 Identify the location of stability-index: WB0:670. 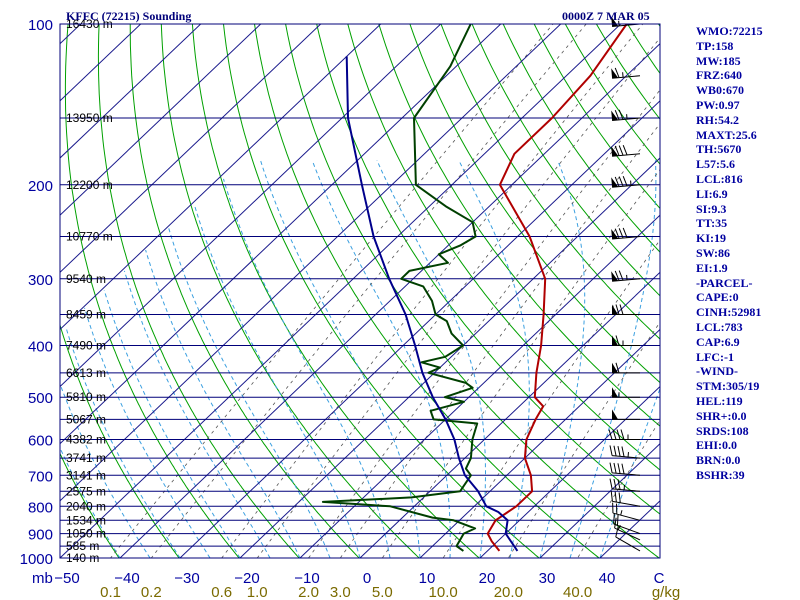
(720, 90).